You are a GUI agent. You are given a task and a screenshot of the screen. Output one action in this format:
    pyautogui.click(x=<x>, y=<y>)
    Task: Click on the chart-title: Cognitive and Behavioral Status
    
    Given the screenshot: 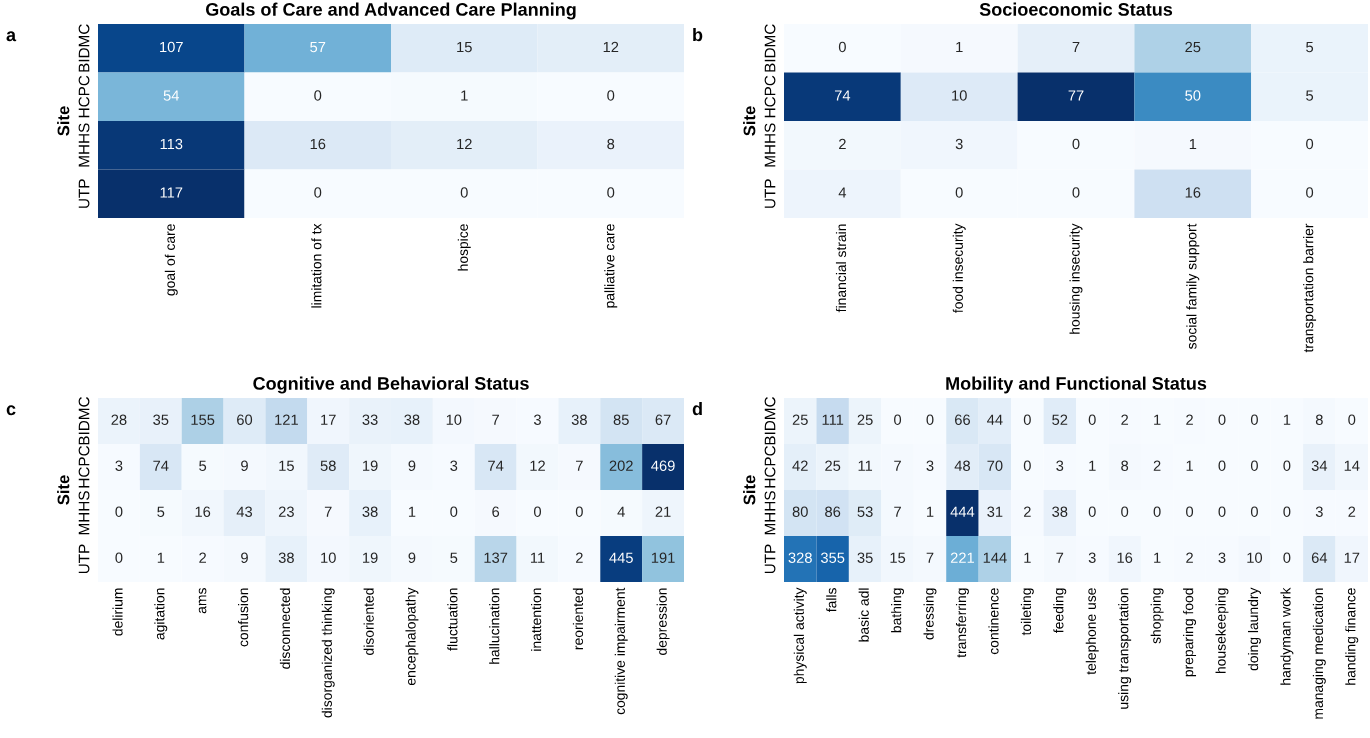 What is the action you would take?
    pyautogui.click(x=391, y=385)
    